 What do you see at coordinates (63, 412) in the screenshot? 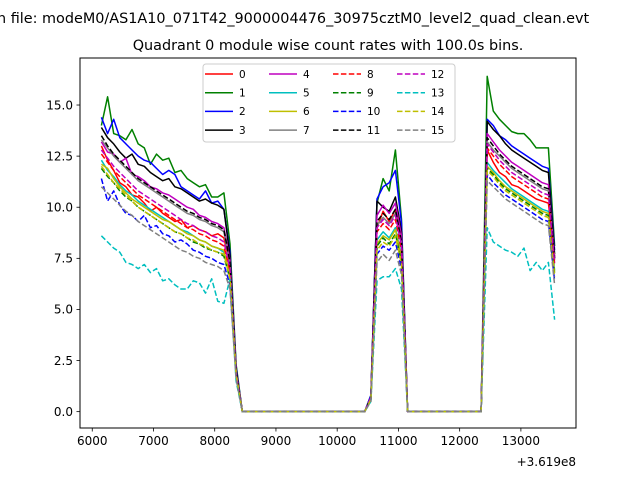
I see `y-tick-label: 0.0` at bounding box center [63, 412].